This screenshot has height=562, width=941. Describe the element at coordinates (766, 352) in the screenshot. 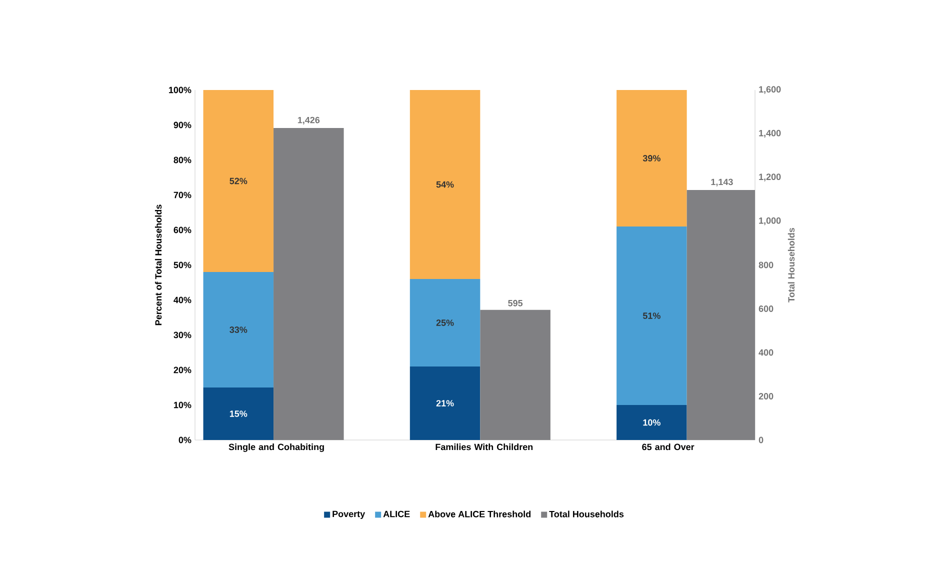

I see `y2-tick-label: 400` at that location.